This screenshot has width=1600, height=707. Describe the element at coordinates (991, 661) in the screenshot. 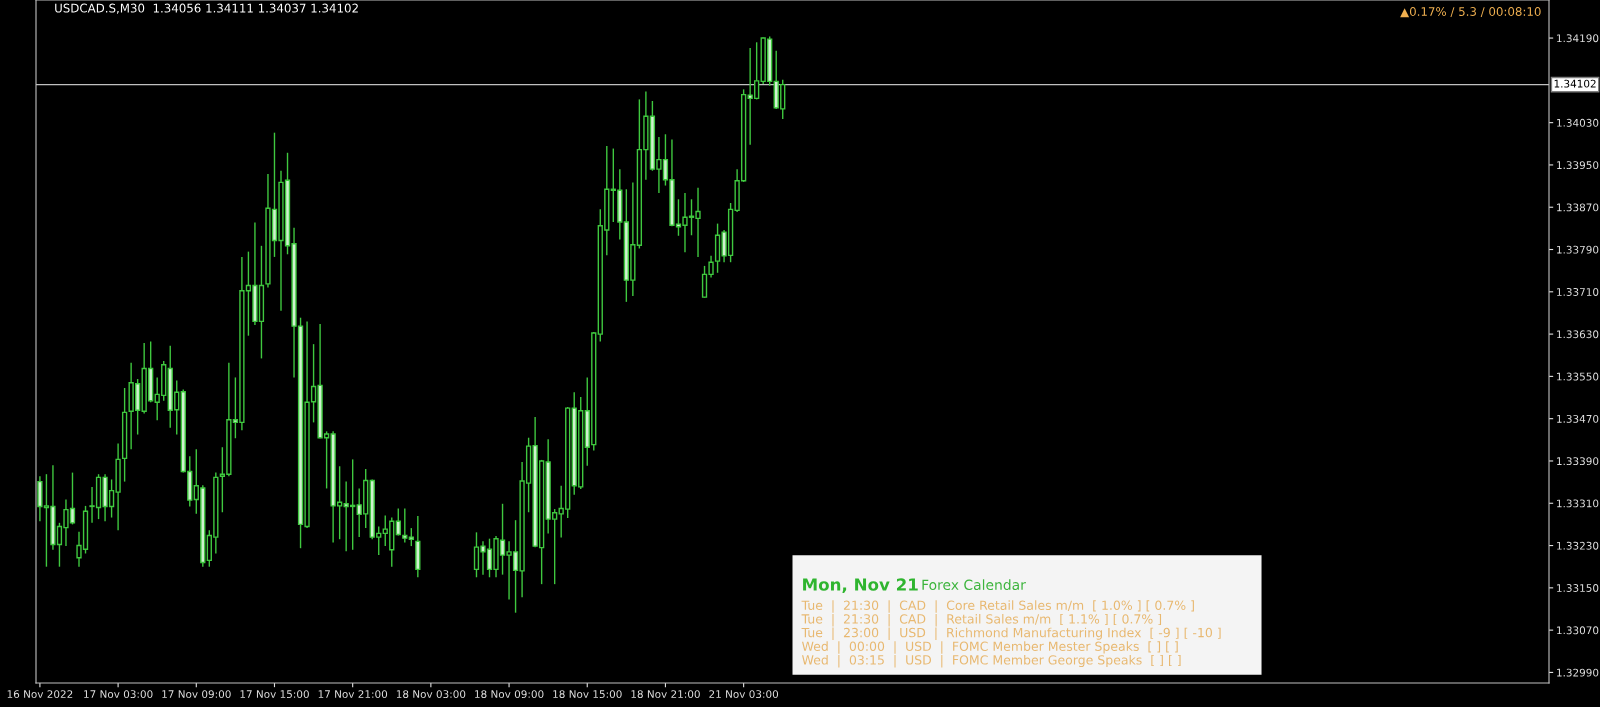

I see `annotation: Wed | 03:15 | USD | FOMC Member George Speaks [ ] [ ]` at that location.